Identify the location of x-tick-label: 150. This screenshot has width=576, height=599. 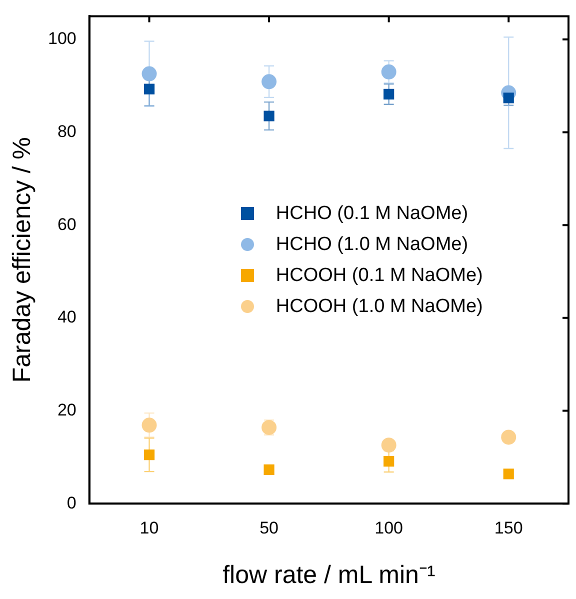
(508, 528).